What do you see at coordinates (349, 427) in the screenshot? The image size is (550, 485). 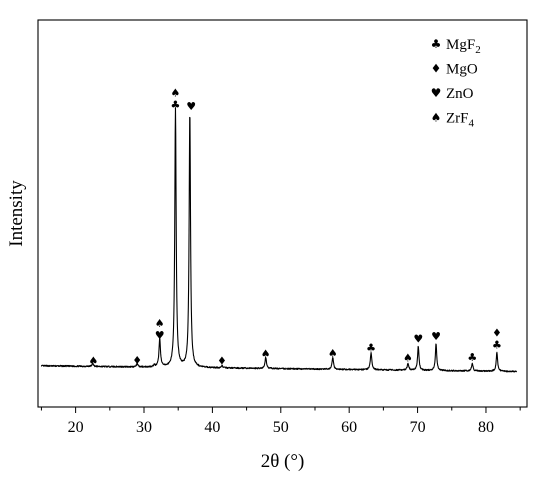 I see `x-tick-label: 60` at bounding box center [349, 427].